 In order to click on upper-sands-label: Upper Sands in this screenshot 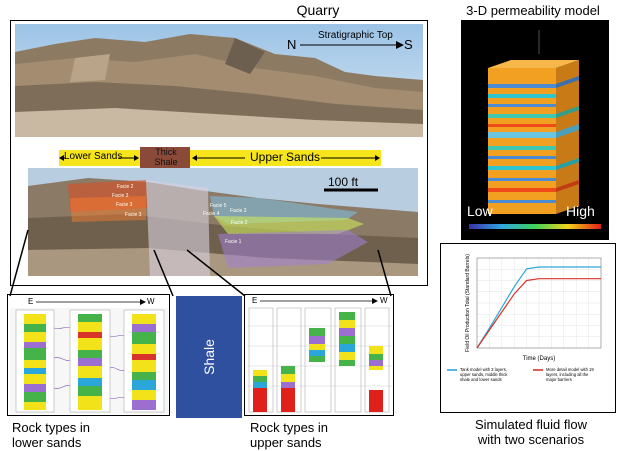, I will do `click(285, 157)`.